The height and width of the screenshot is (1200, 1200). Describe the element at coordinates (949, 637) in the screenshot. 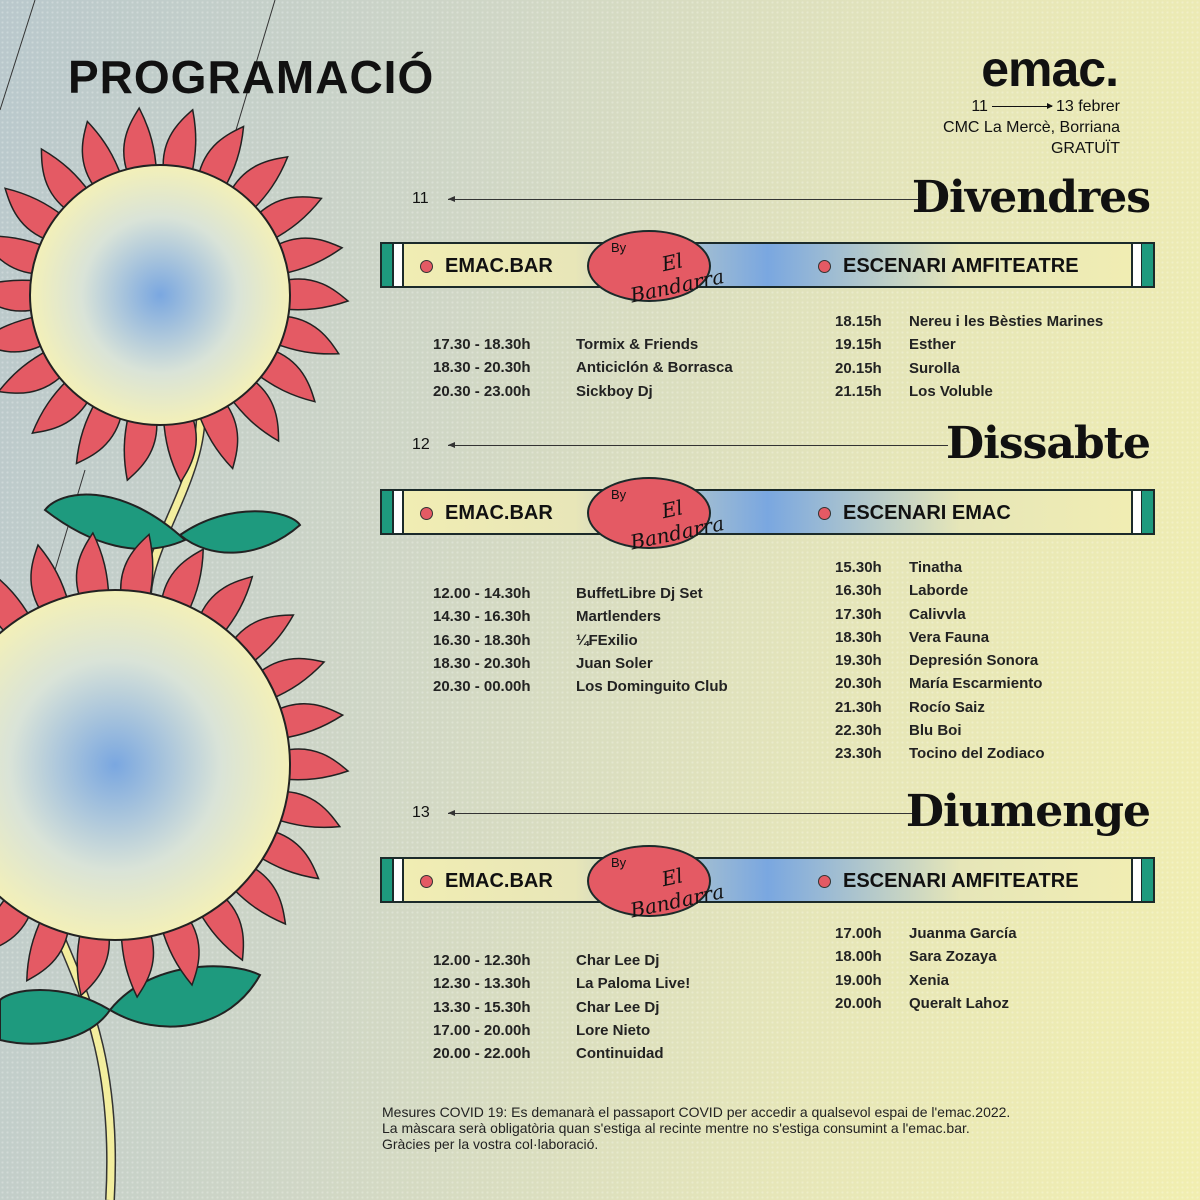

I see `artist: Vera Fauna` at that location.